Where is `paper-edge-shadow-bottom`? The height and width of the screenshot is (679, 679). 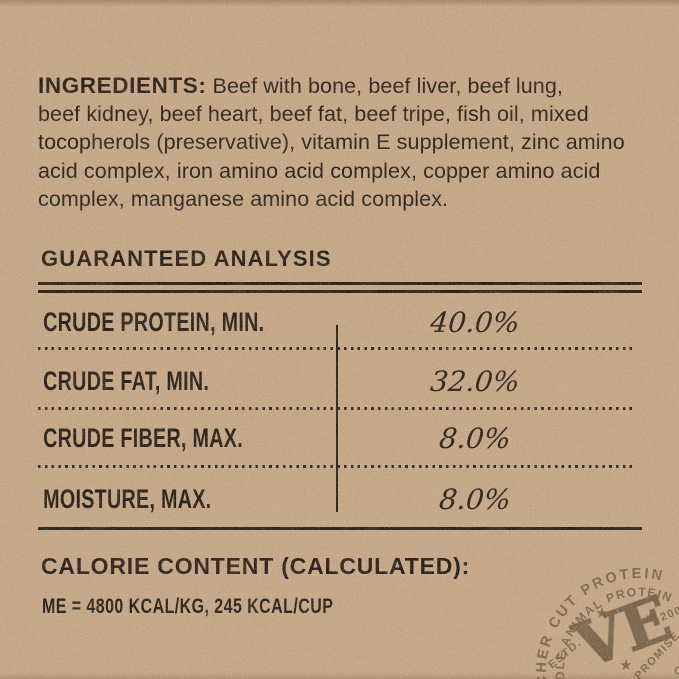 paper-edge-shadow-bottom is located at coordinates (339, 676).